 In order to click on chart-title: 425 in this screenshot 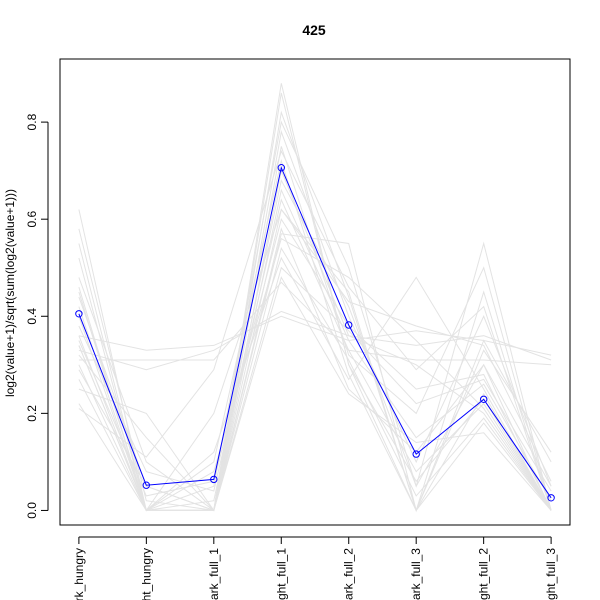, I will do `click(314, 30)`.